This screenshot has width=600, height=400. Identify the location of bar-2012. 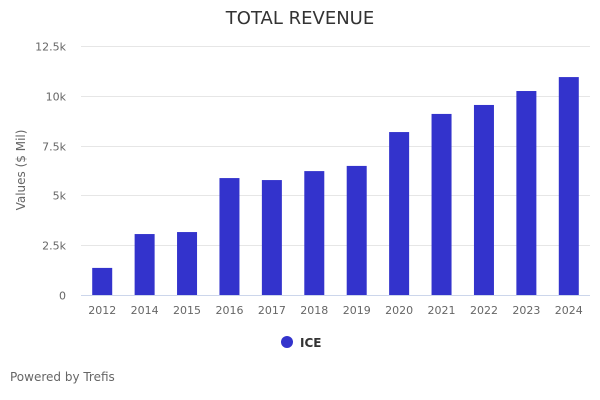
(102, 281).